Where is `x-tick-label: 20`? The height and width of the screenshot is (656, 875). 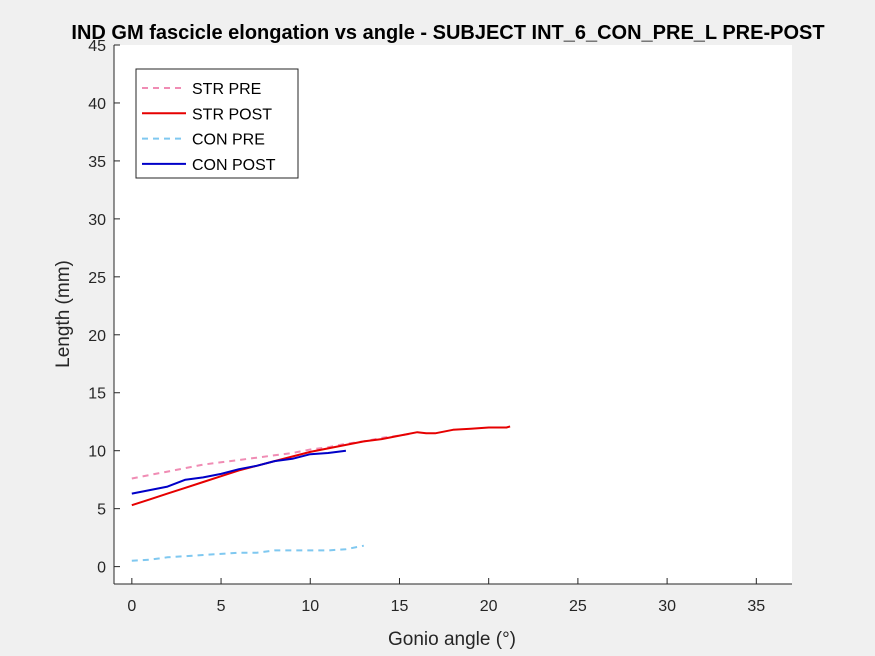 x-tick-label: 20 is located at coordinates (489, 606).